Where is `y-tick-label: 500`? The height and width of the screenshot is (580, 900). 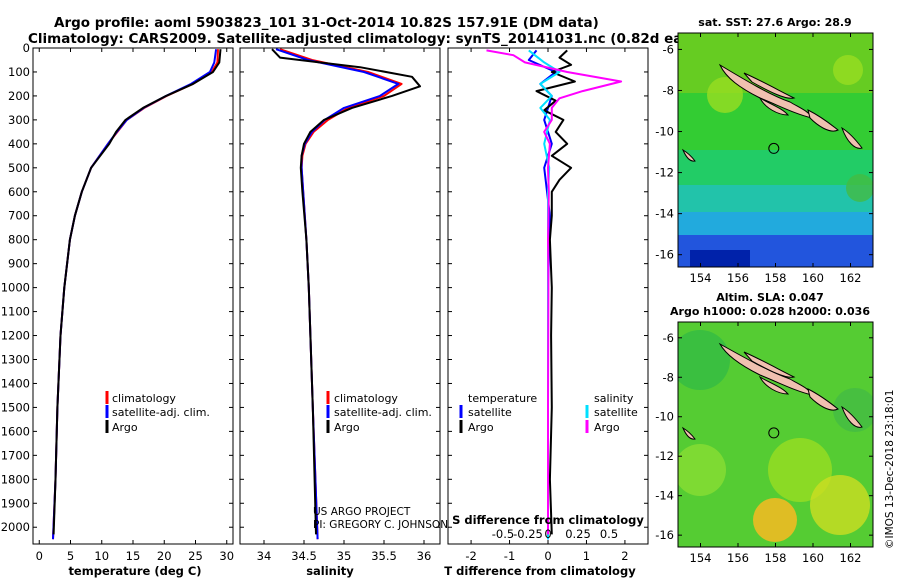 y-tick-label: 500 is located at coordinates (19, 168).